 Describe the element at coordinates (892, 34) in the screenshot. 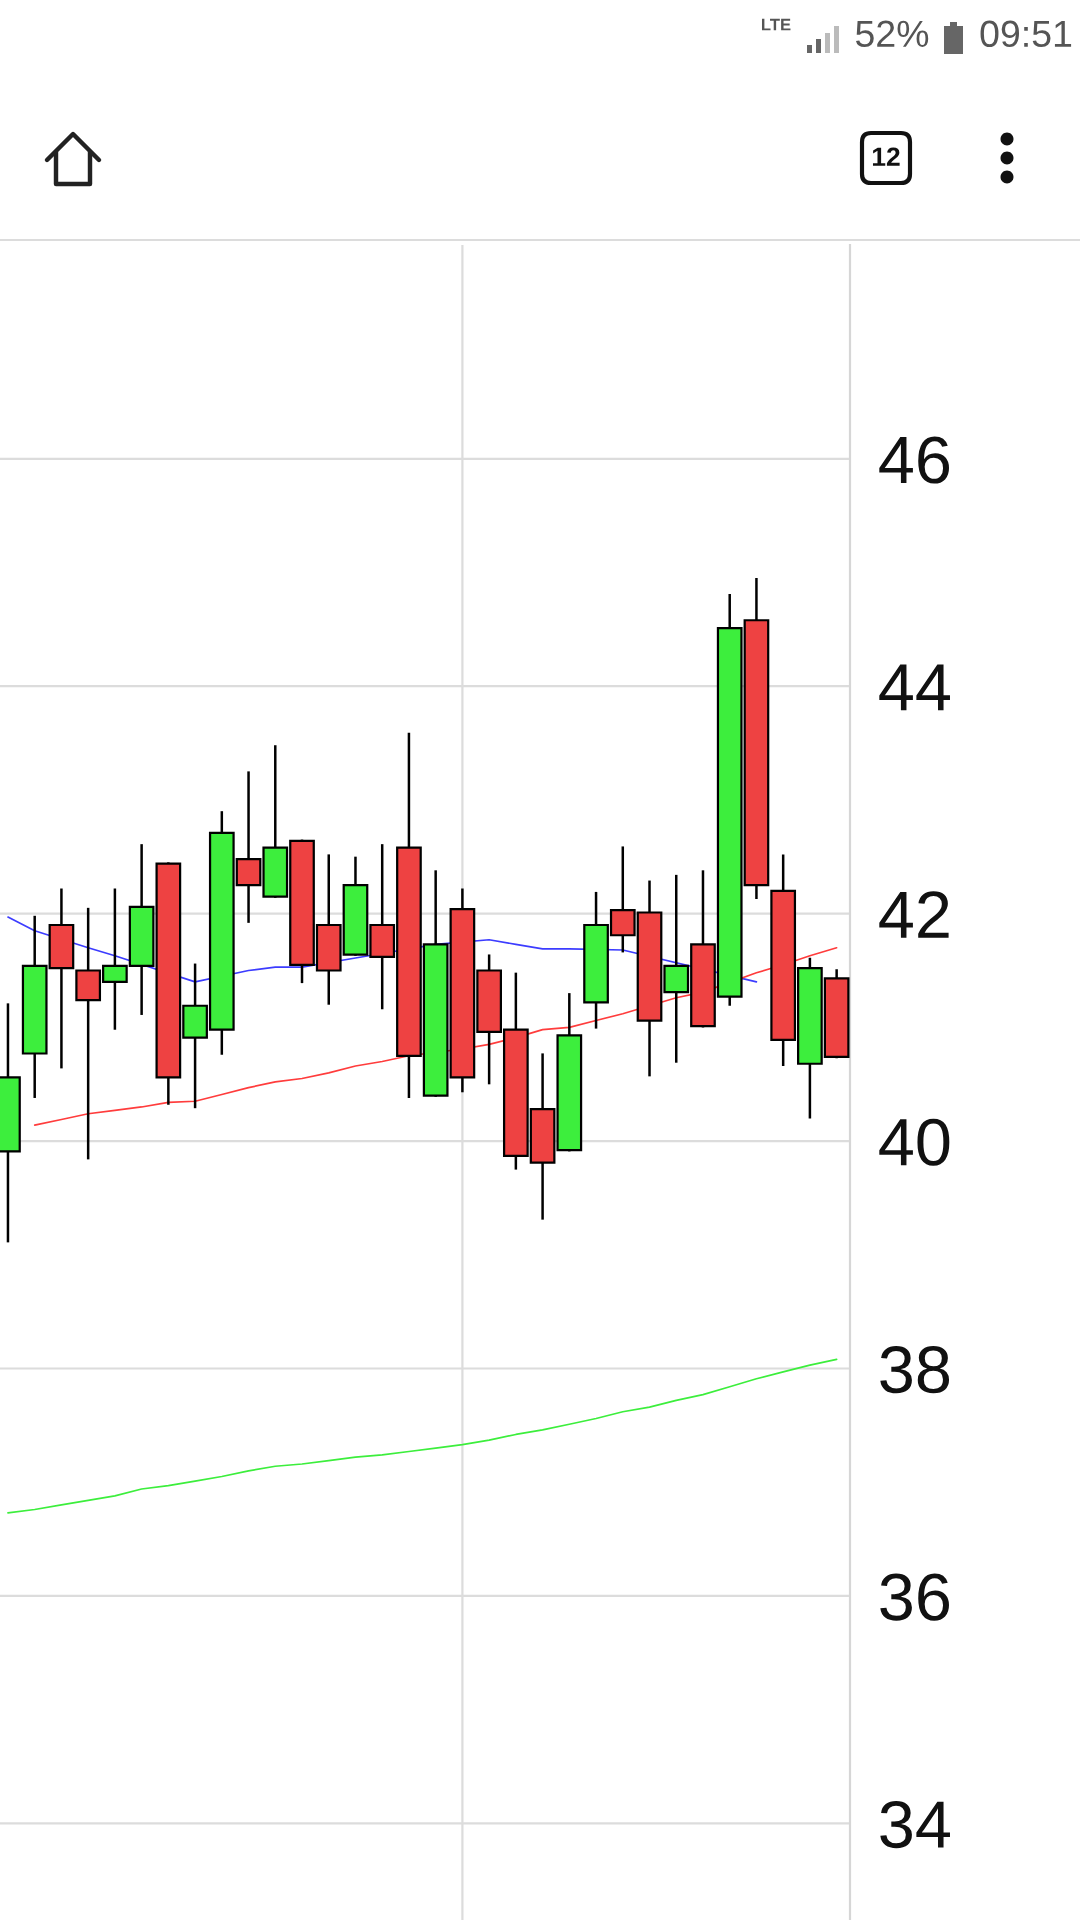

I see `text: 52%` at that location.